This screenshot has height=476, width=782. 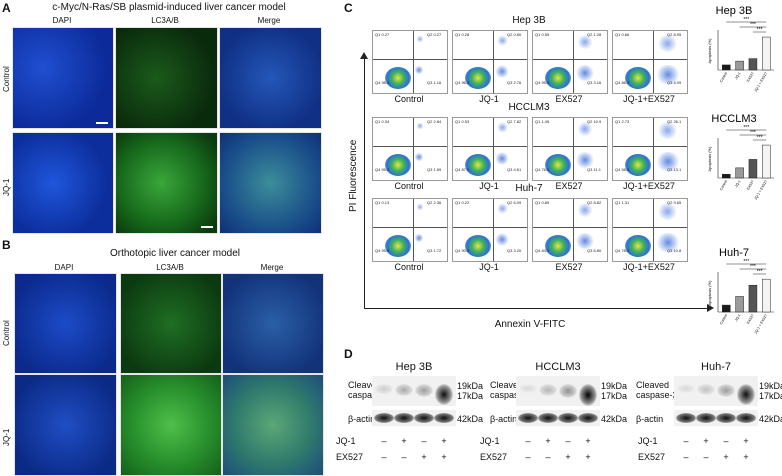 What do you see at coordinates (770, 386) in the screenshot?
I see `blot-size-19: 19kDa` at bounding box center [770, 386].